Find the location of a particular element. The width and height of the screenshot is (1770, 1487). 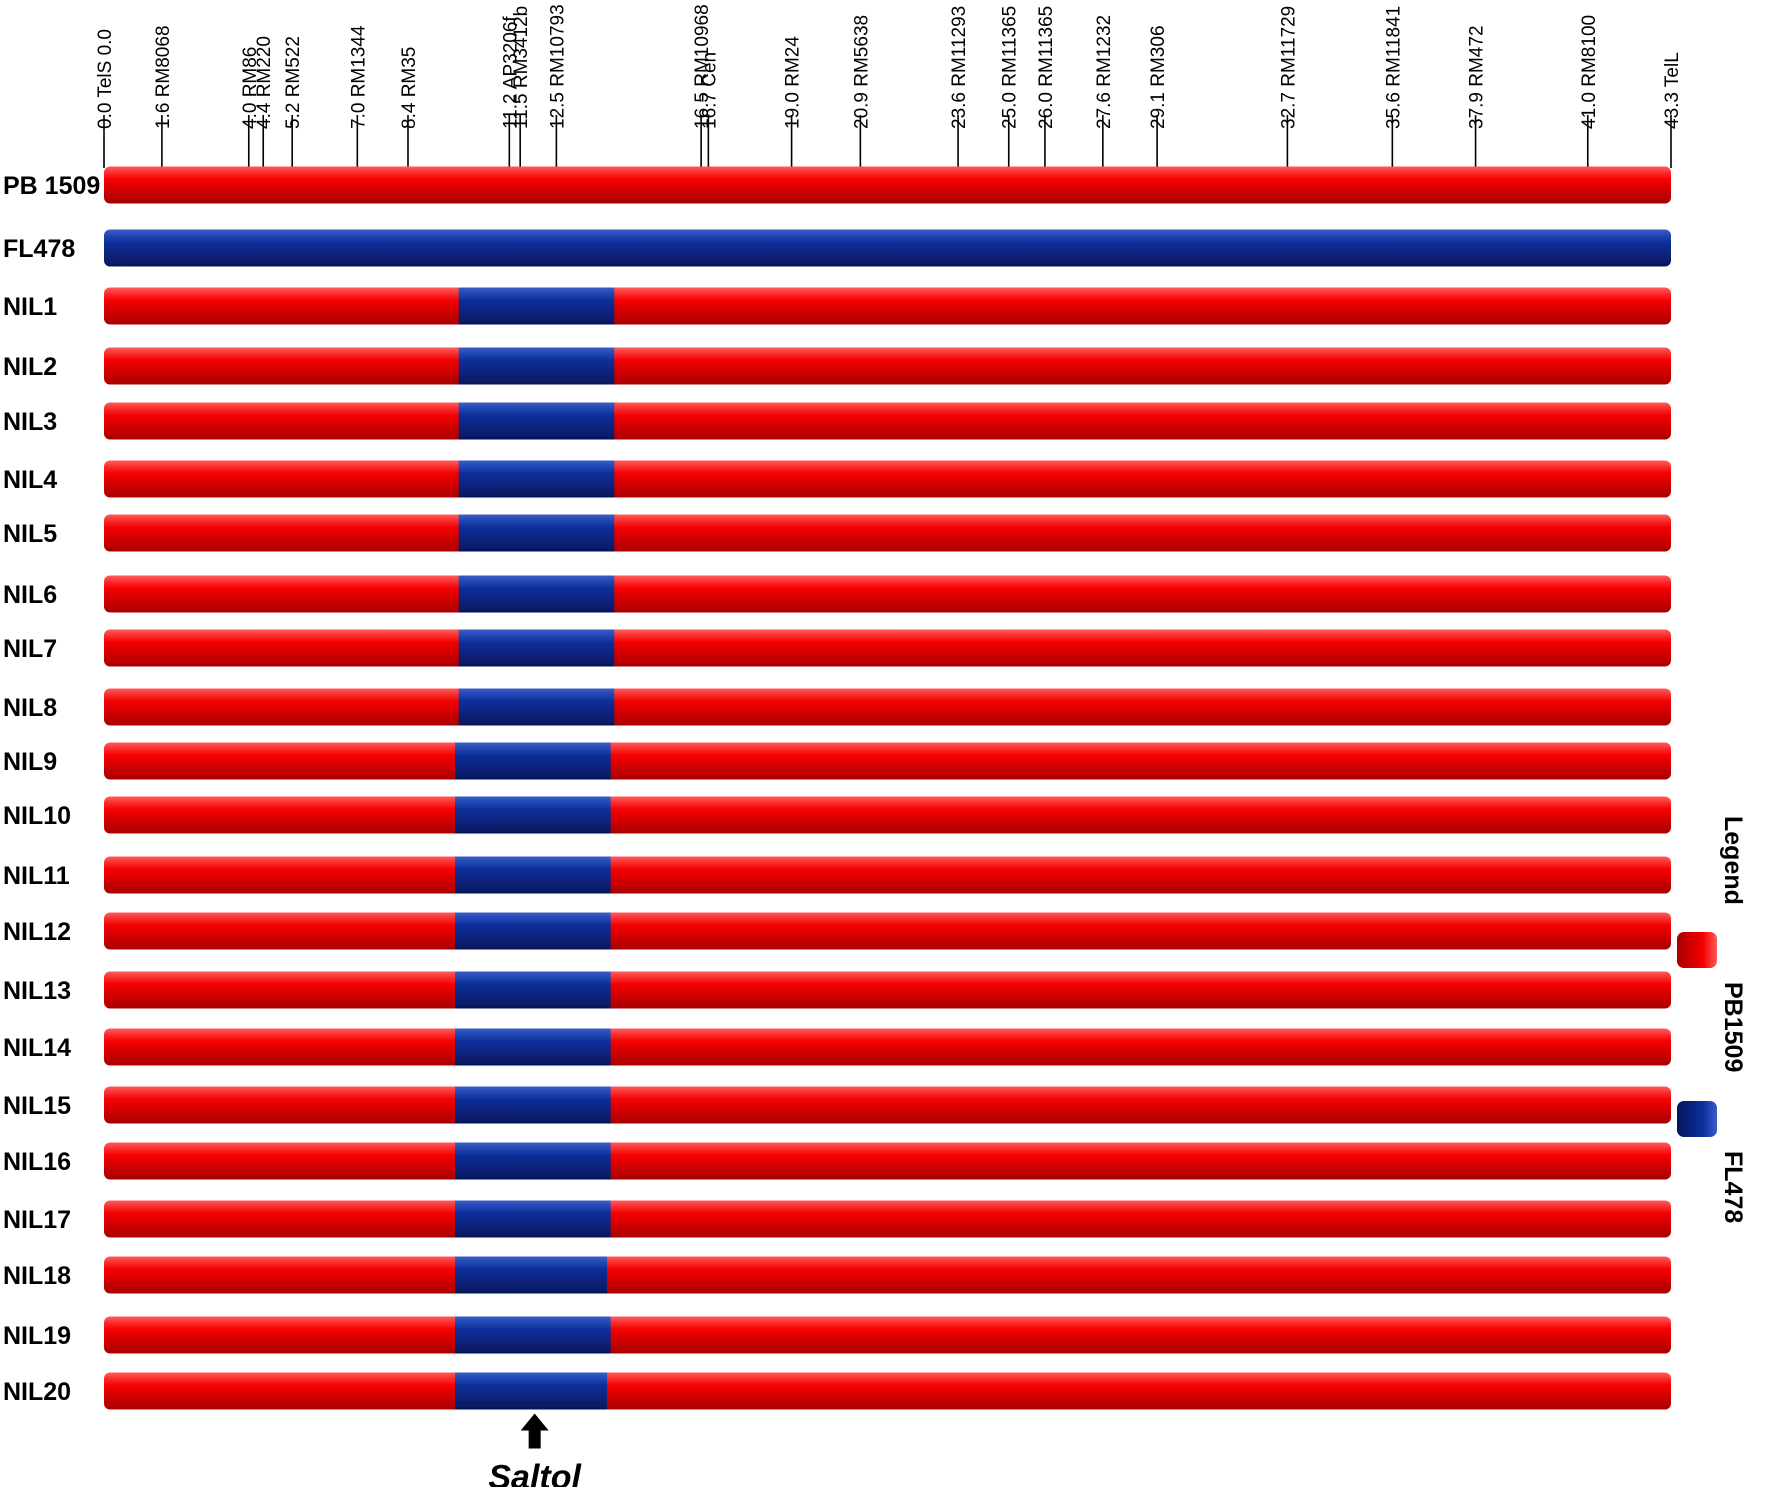

marker-label: 26.0 RM11365 is located at coordinates (1046, 67).